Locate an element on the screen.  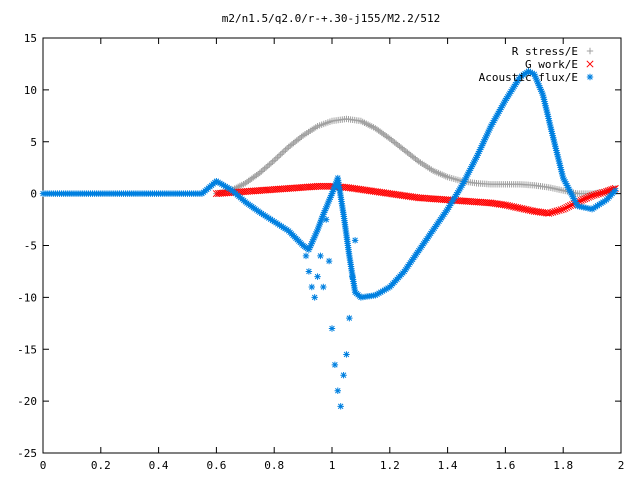
y-tick-label: 15 is located at coordinates (30, 38).